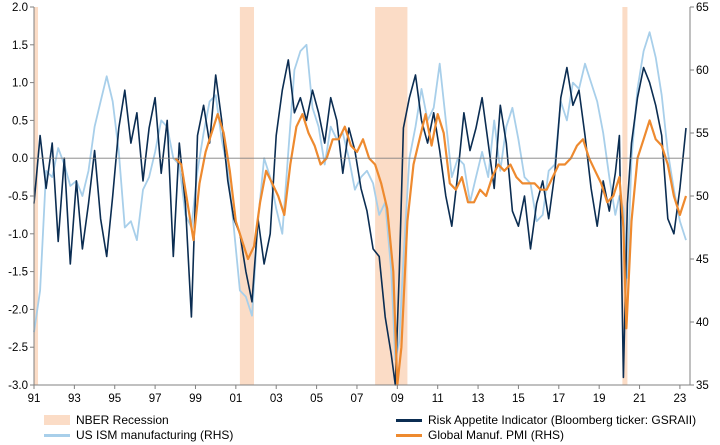  Describe the element at coordinates (639, 399) in the screenshot. I see `x-tick-label: 21` at that location.